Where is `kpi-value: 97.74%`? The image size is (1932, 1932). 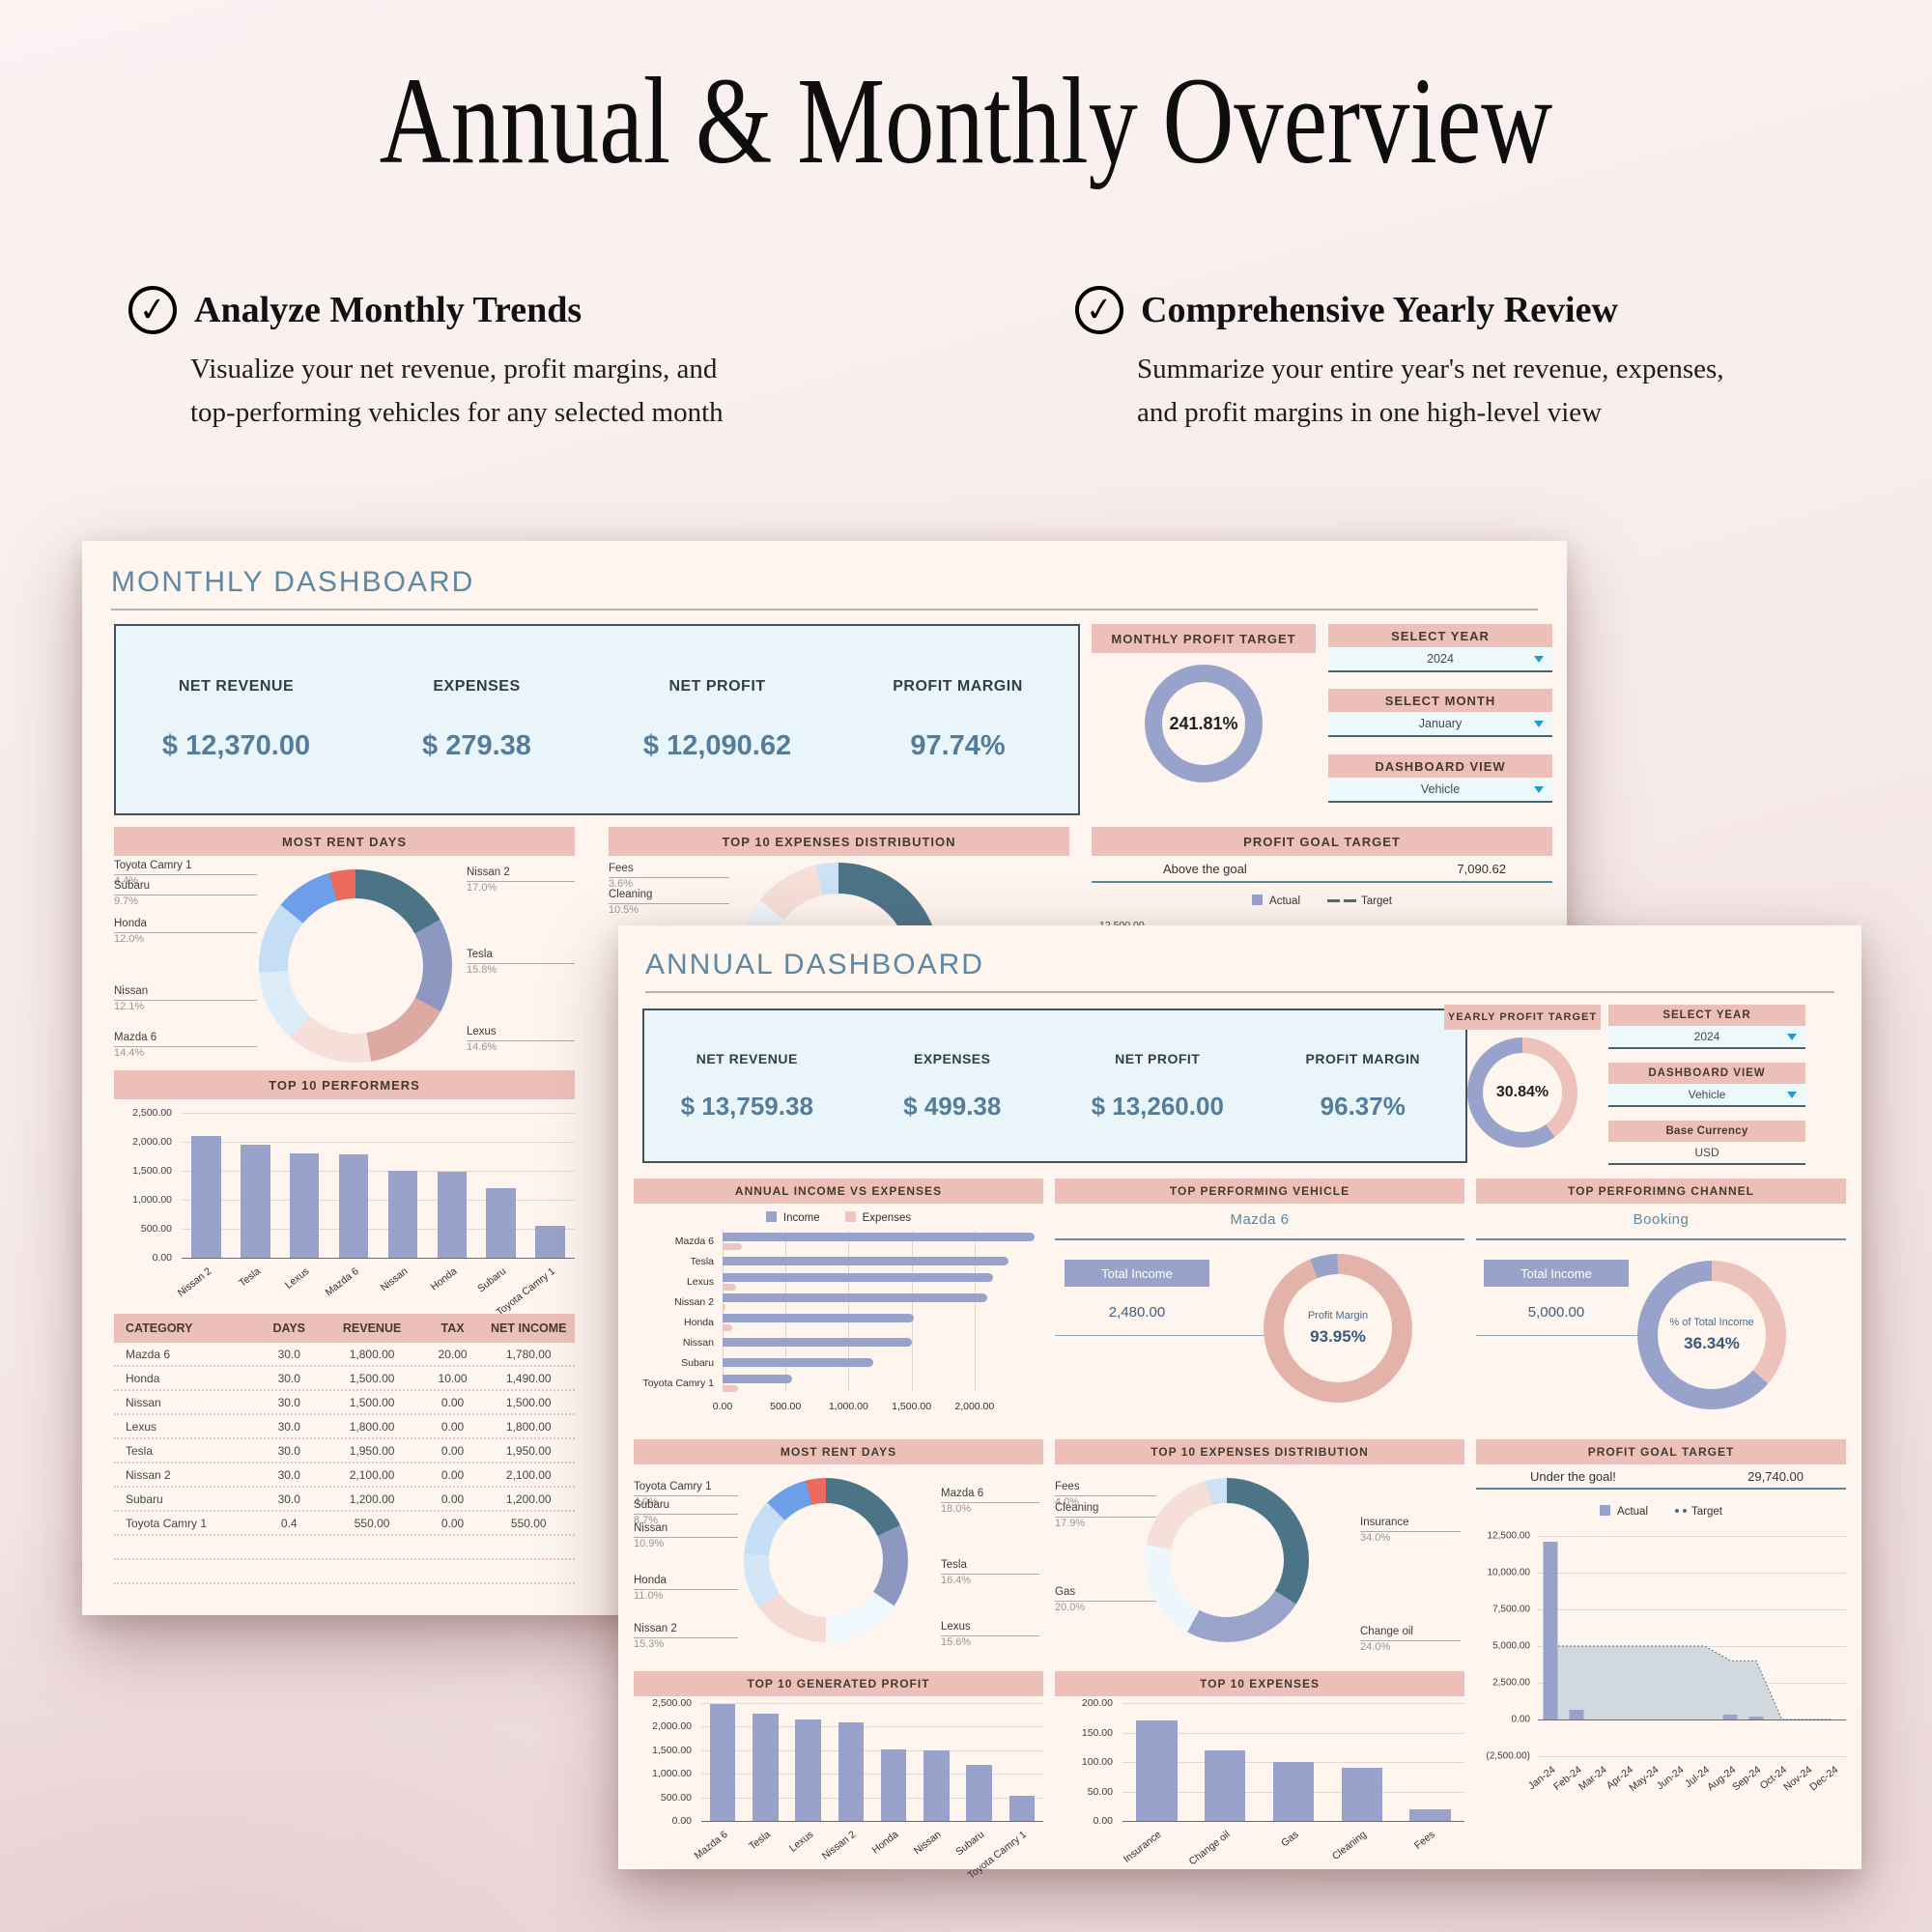
kpi-value: 97.74% is located at coordinates (958, 745).